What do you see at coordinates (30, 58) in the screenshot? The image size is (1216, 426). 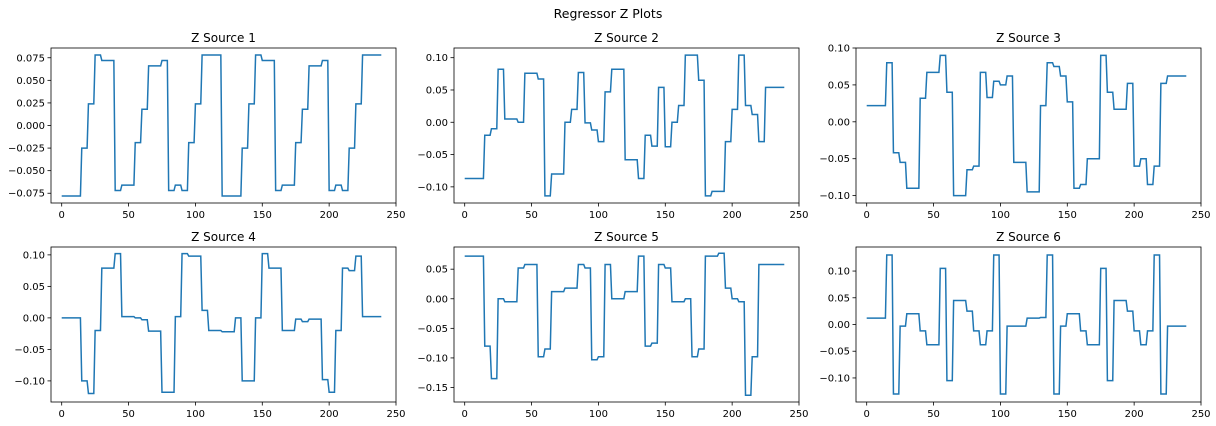 I see `y-tick-label: 0.075` at bounding box center [30, 58].